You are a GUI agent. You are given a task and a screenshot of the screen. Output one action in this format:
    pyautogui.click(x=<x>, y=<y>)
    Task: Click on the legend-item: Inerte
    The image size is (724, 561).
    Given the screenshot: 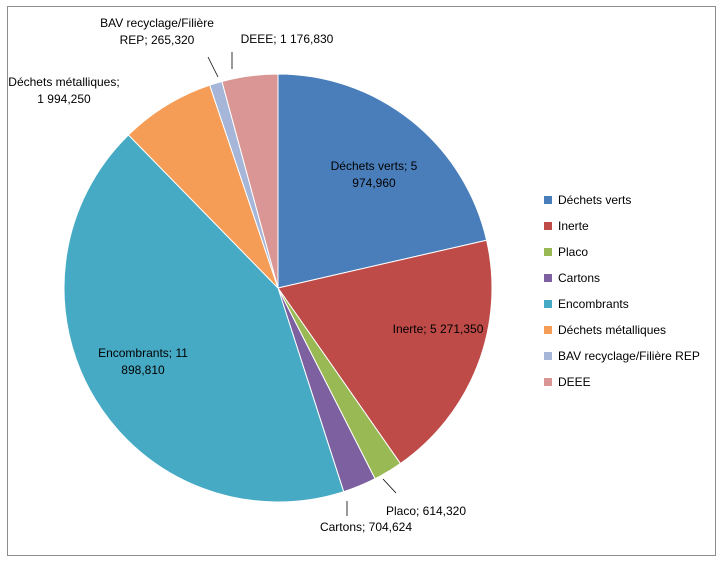 What is the action you would take?
    pyautogui.click(x=622, y=226)
    